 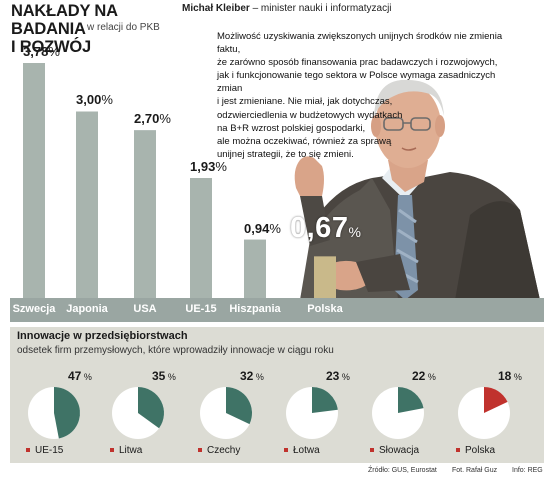 What do you see at coordinates (201, 309) in the screenshot?
I see `category-label: UE-15` at bounding box center [201, 309].